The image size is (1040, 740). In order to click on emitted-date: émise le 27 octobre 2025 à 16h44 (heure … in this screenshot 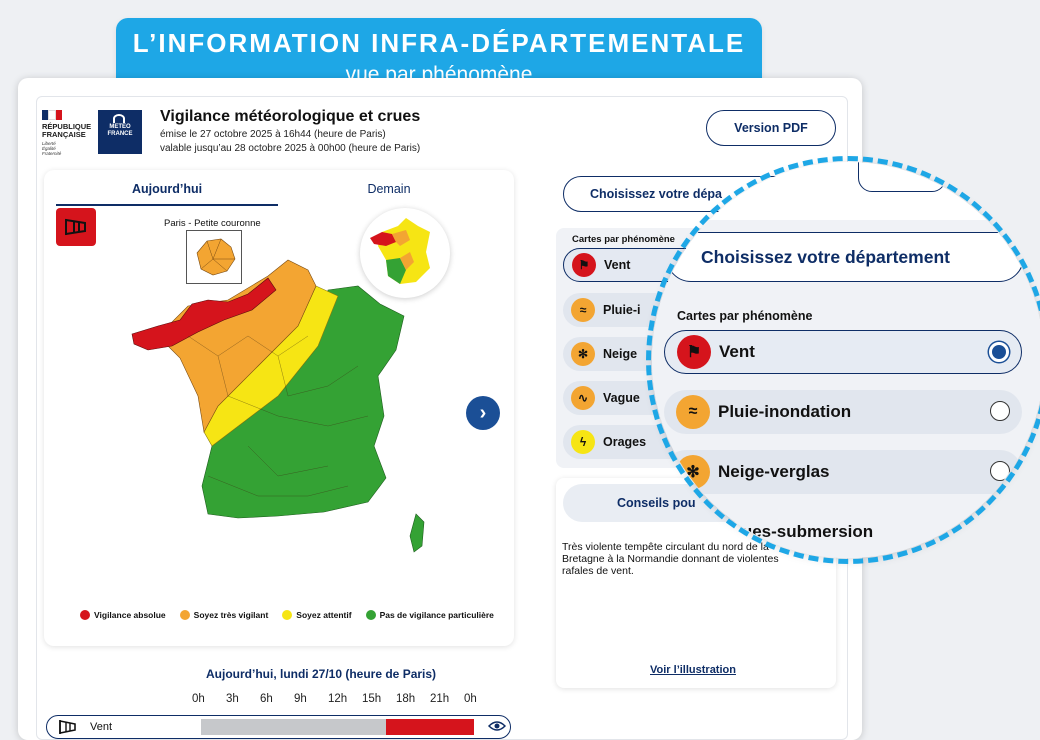, I will do `click(273, 134)`.